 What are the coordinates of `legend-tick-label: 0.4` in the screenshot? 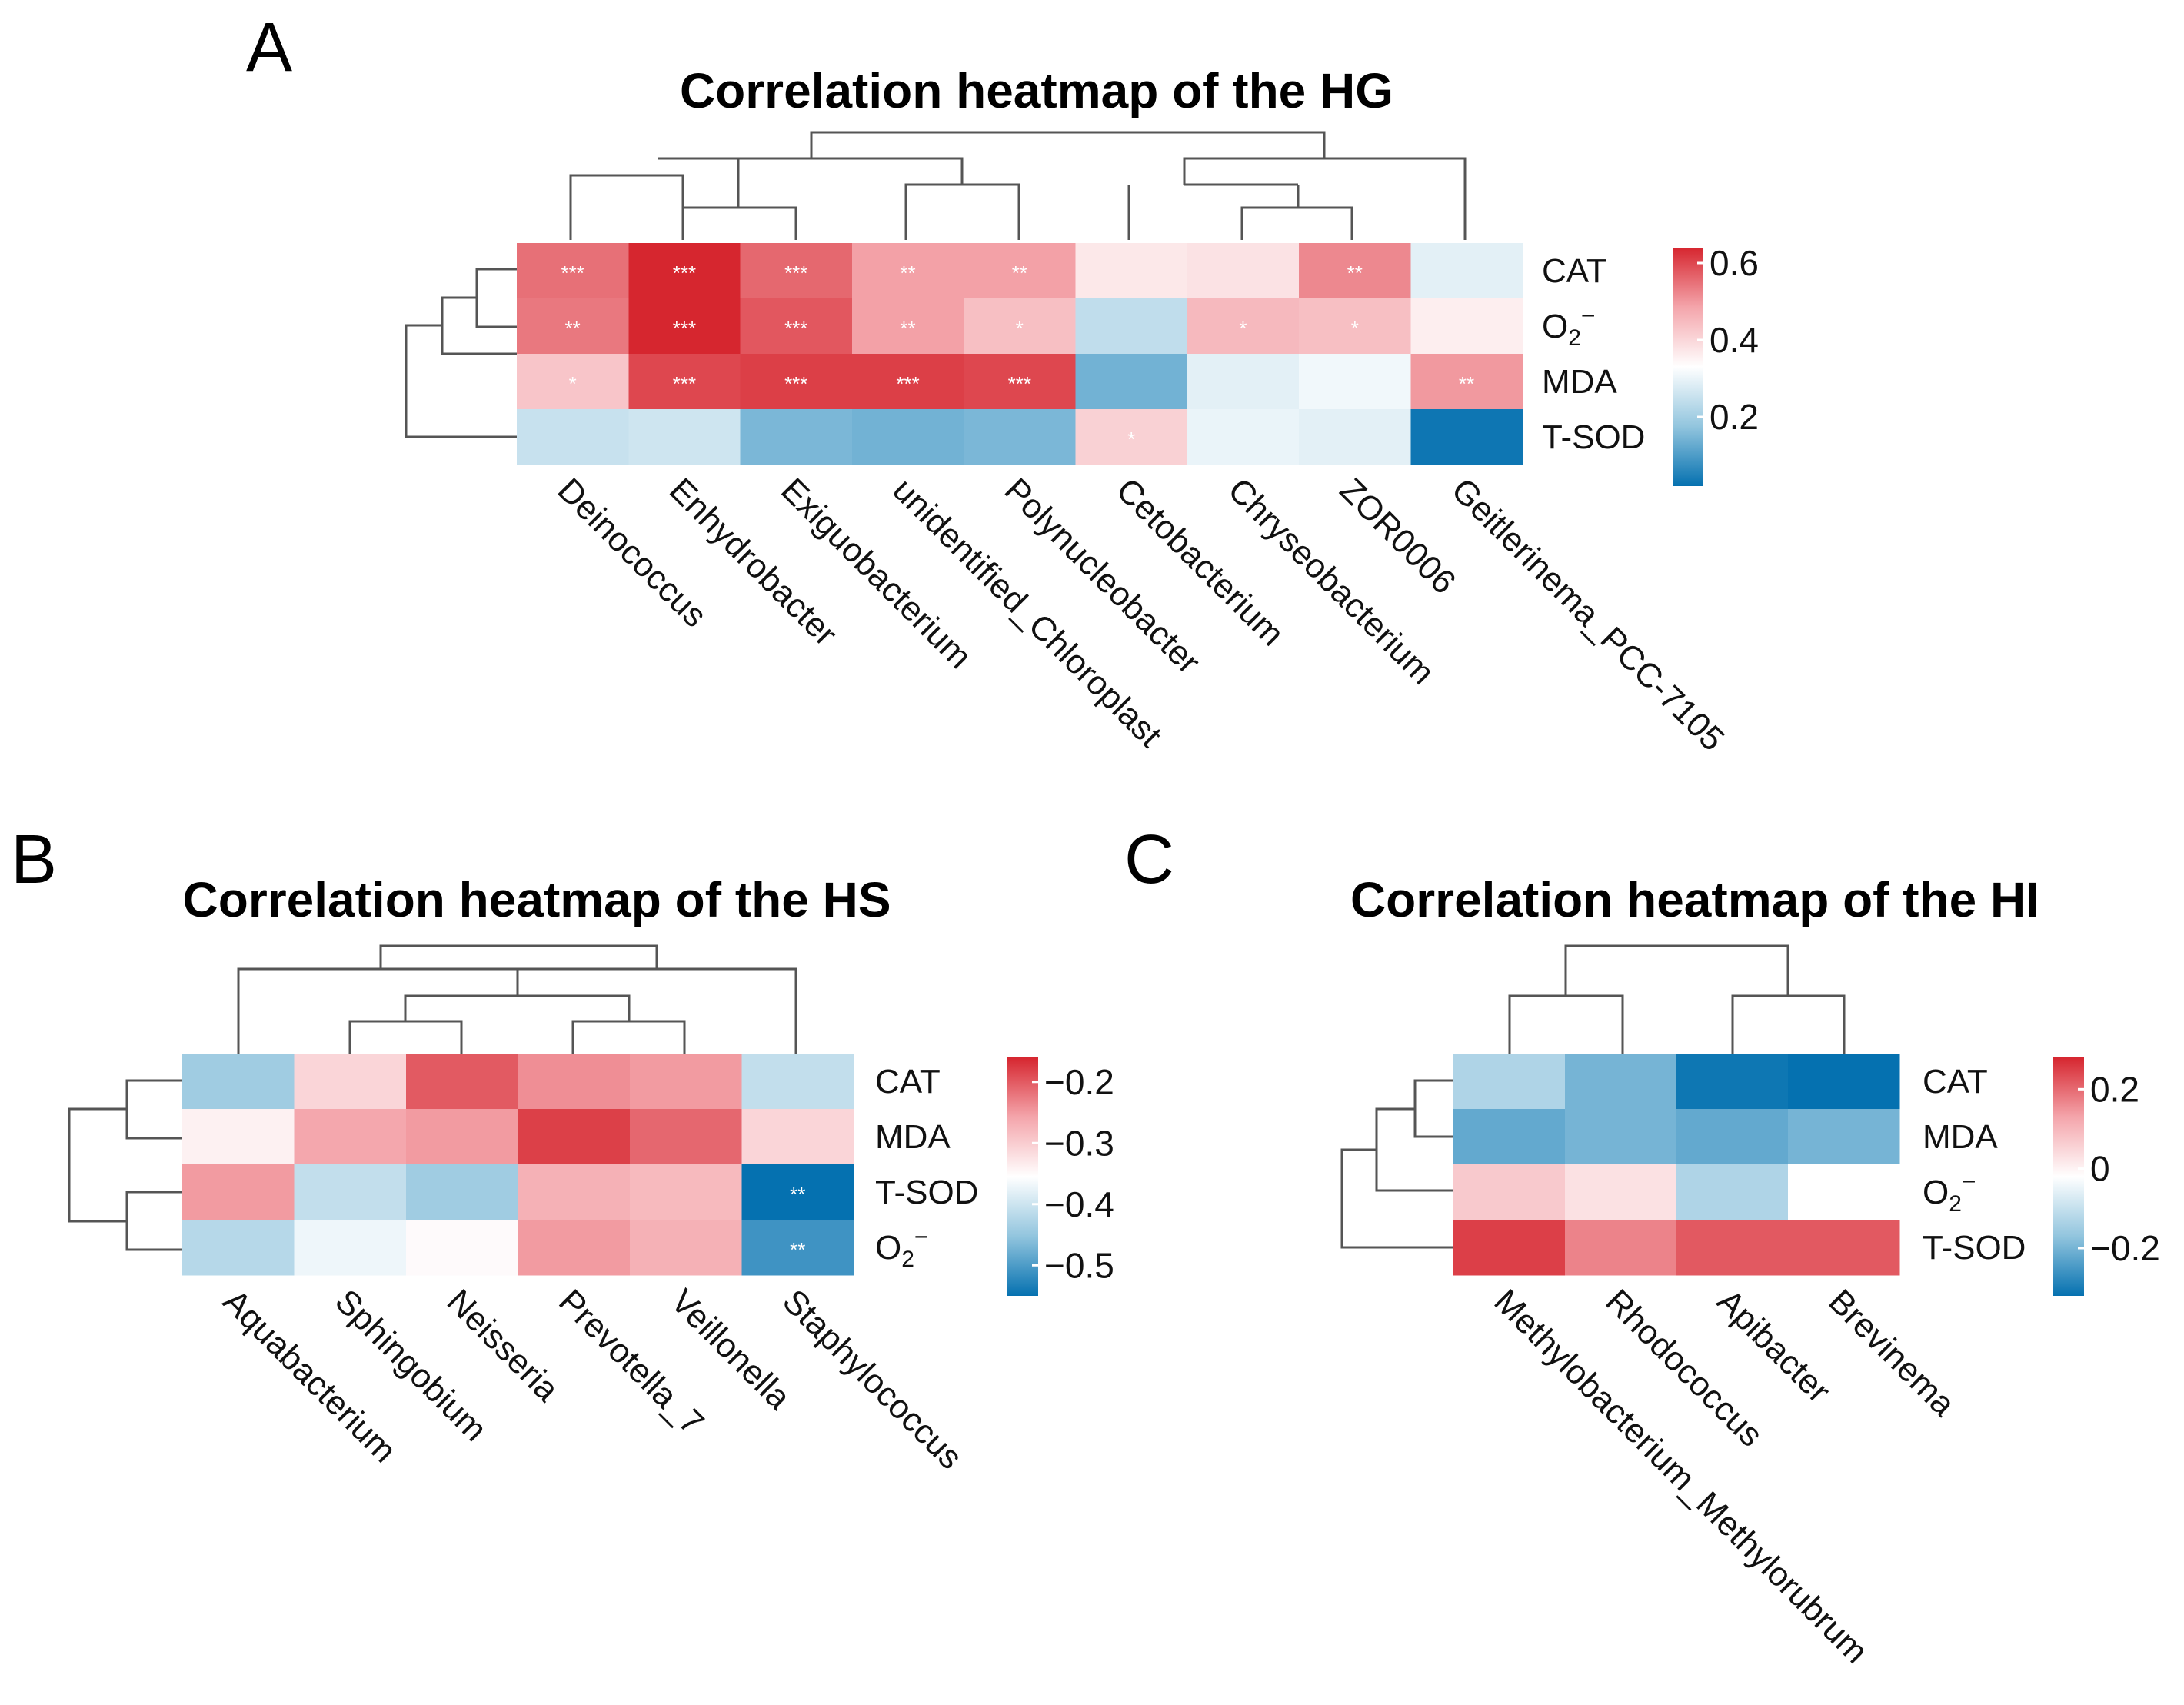 It's located at (1734, 340).